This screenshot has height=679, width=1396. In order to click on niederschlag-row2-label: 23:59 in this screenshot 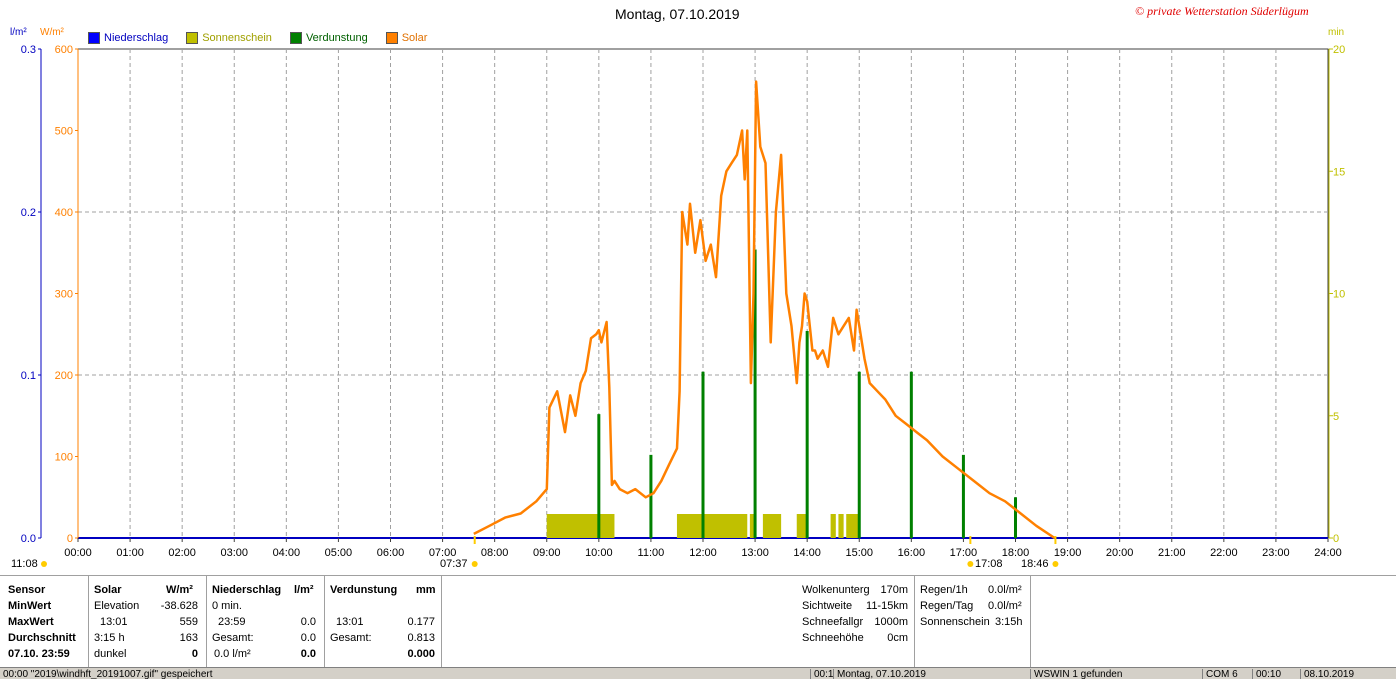, I will do `click(232, 622)`.